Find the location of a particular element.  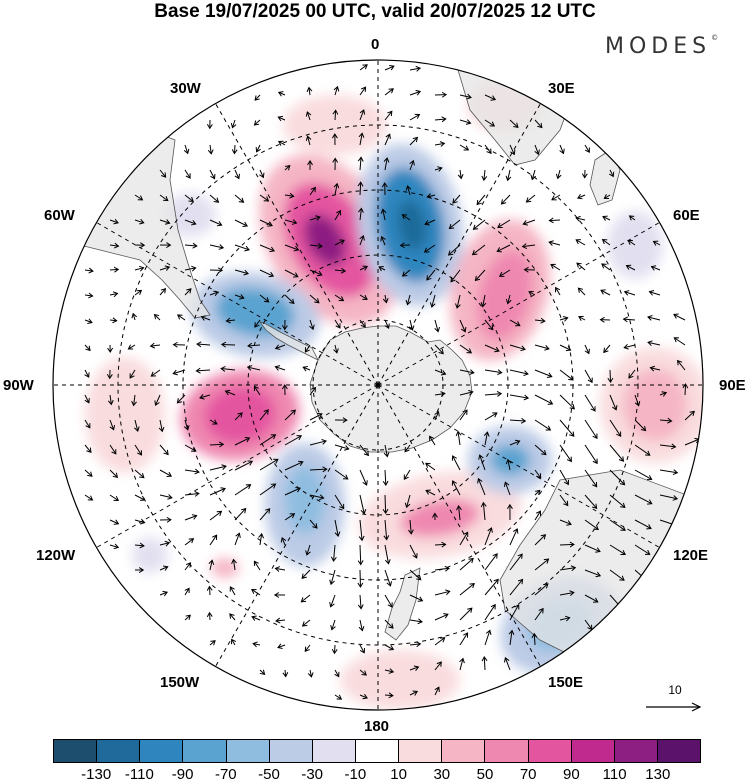

colorbar-box is located at coordinates (679, 751).